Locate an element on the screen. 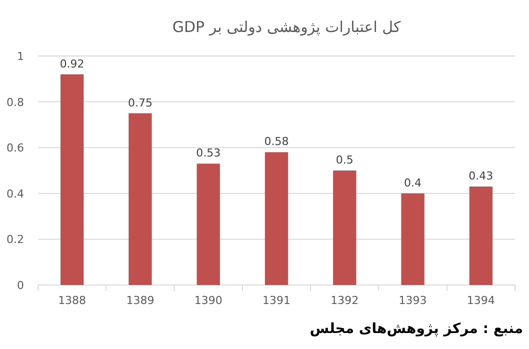  x-tick-label: 1390 is located at coordinates (208, 300).